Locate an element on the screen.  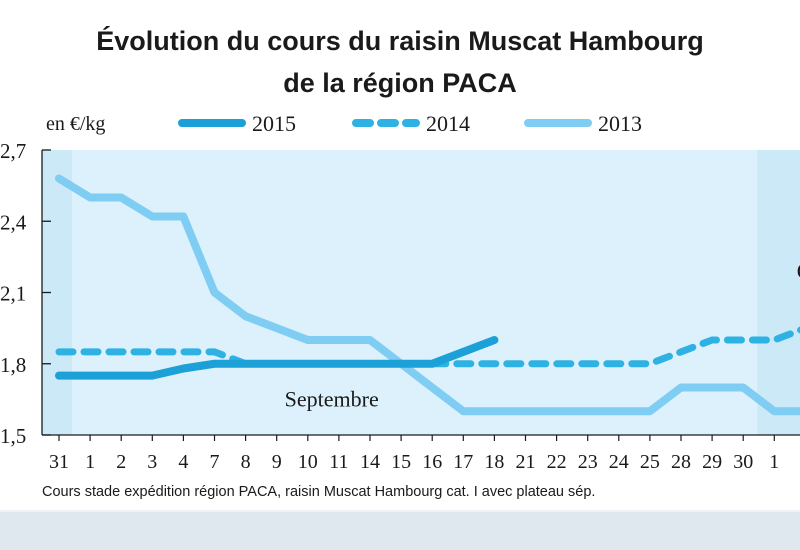
shade-band-october is located at coordinates (778, 292).